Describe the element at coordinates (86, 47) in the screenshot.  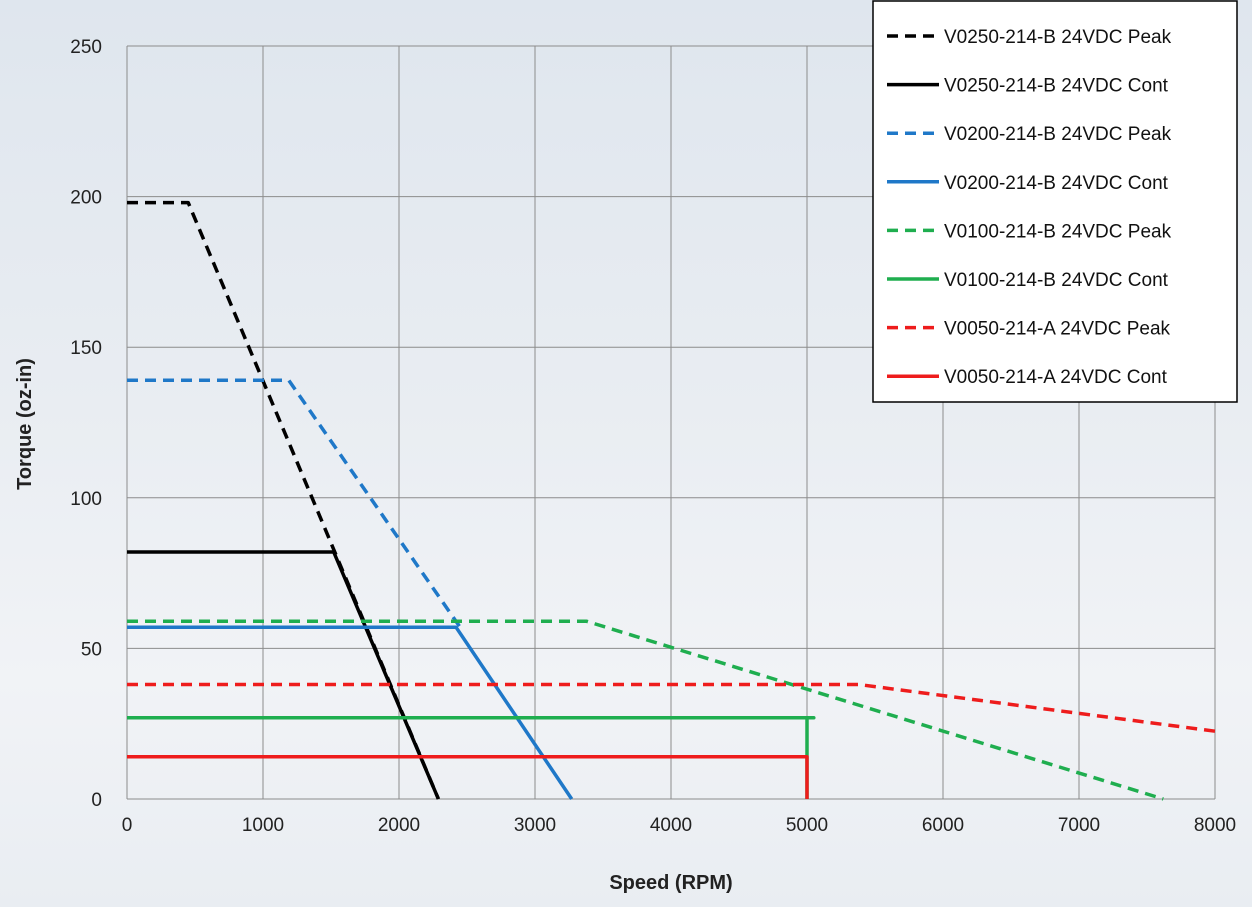
I see `y-tick-label: 250` at that location.